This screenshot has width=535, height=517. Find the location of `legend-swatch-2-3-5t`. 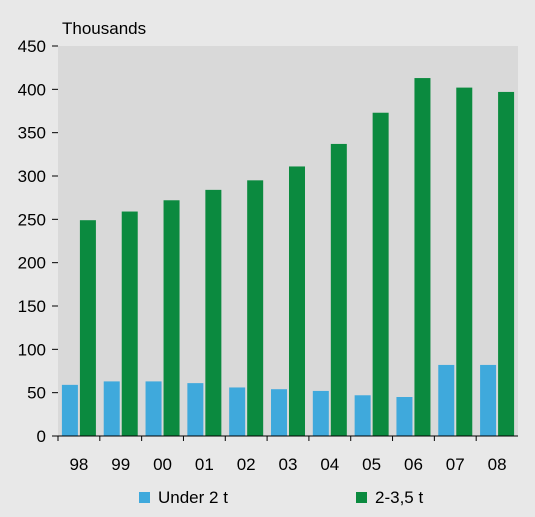

legend-swatch-2-3-5t is located at coordinates (361, 497).